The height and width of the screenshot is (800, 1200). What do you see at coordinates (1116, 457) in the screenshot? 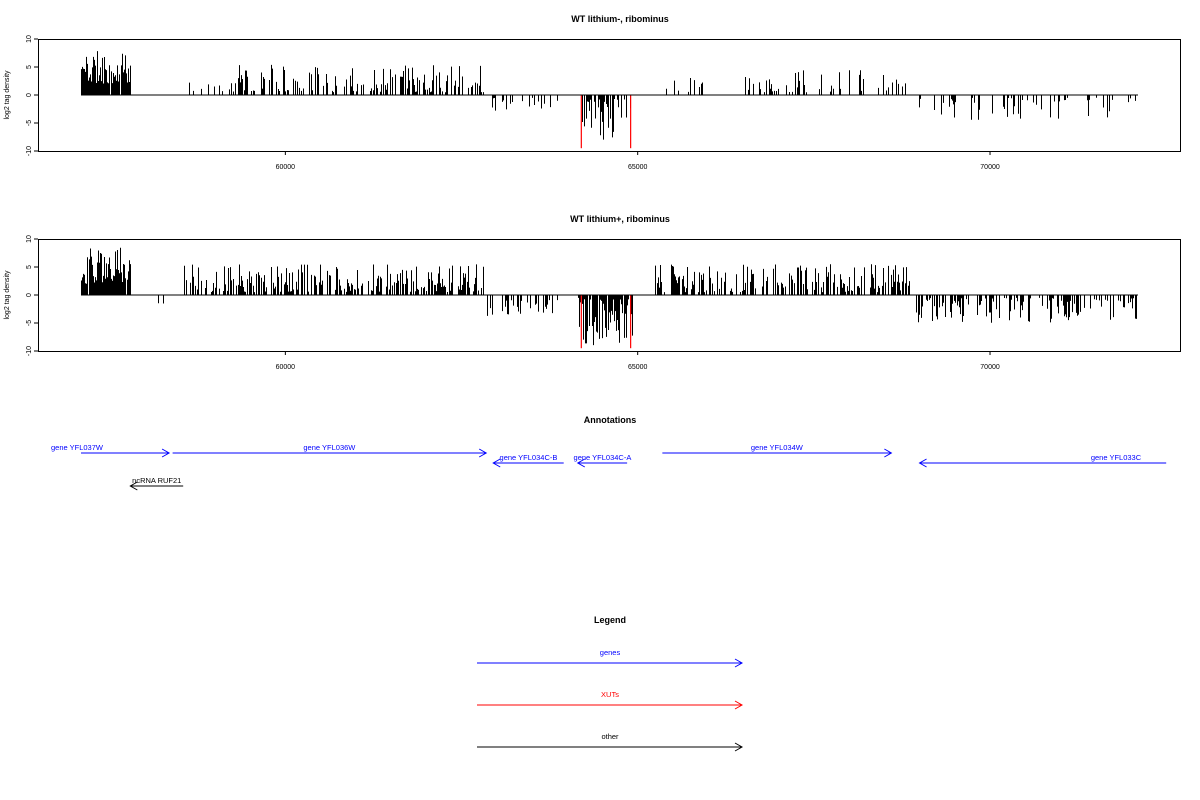
I see `feature-label: gene YFL033C` at bounding box center [1116, 457].